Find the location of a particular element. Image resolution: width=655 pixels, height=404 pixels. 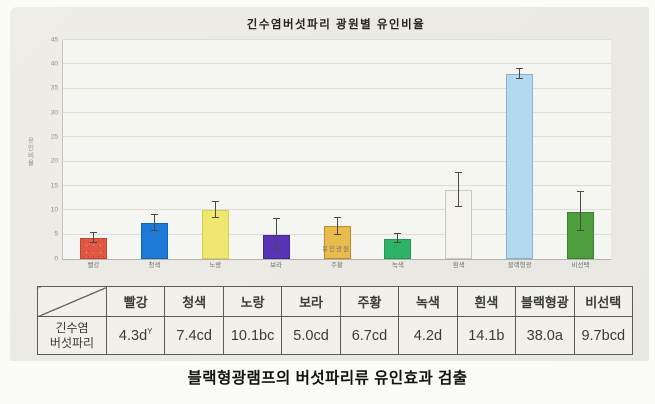

table-header-cell: 블랙형광 is located at coordinates (545, 301).